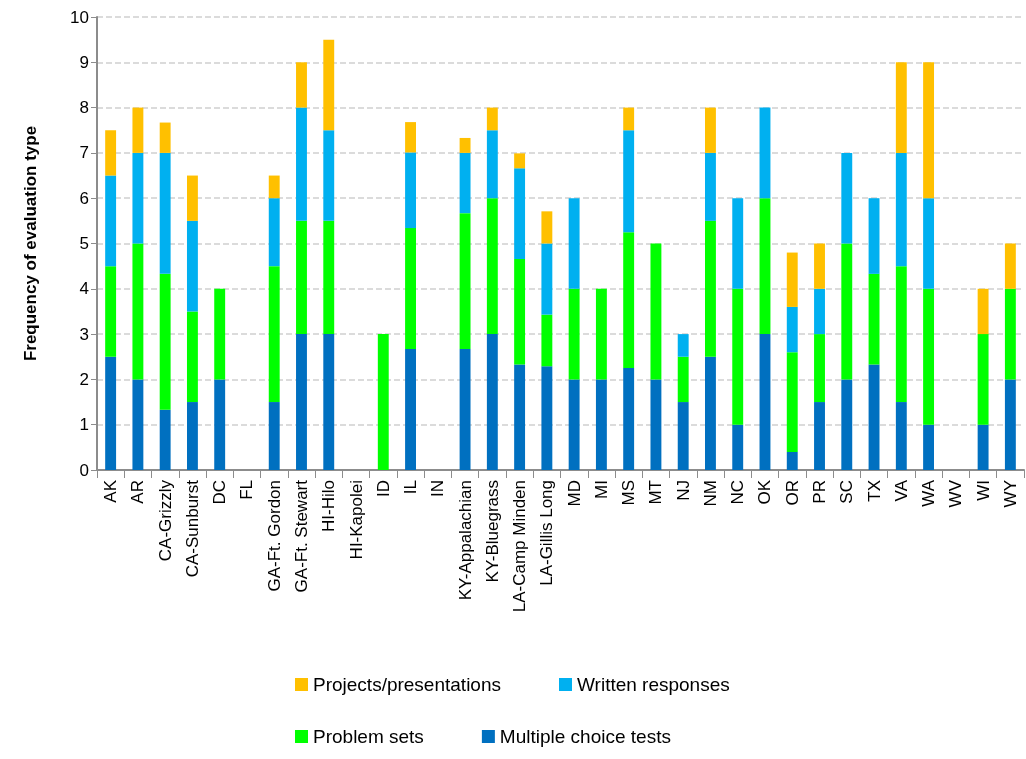 This screenshot has height=759, width=1026. Describe the element at coordinates (929, 493) in the screenshot. I see `x-tick-label: WA` at that location.